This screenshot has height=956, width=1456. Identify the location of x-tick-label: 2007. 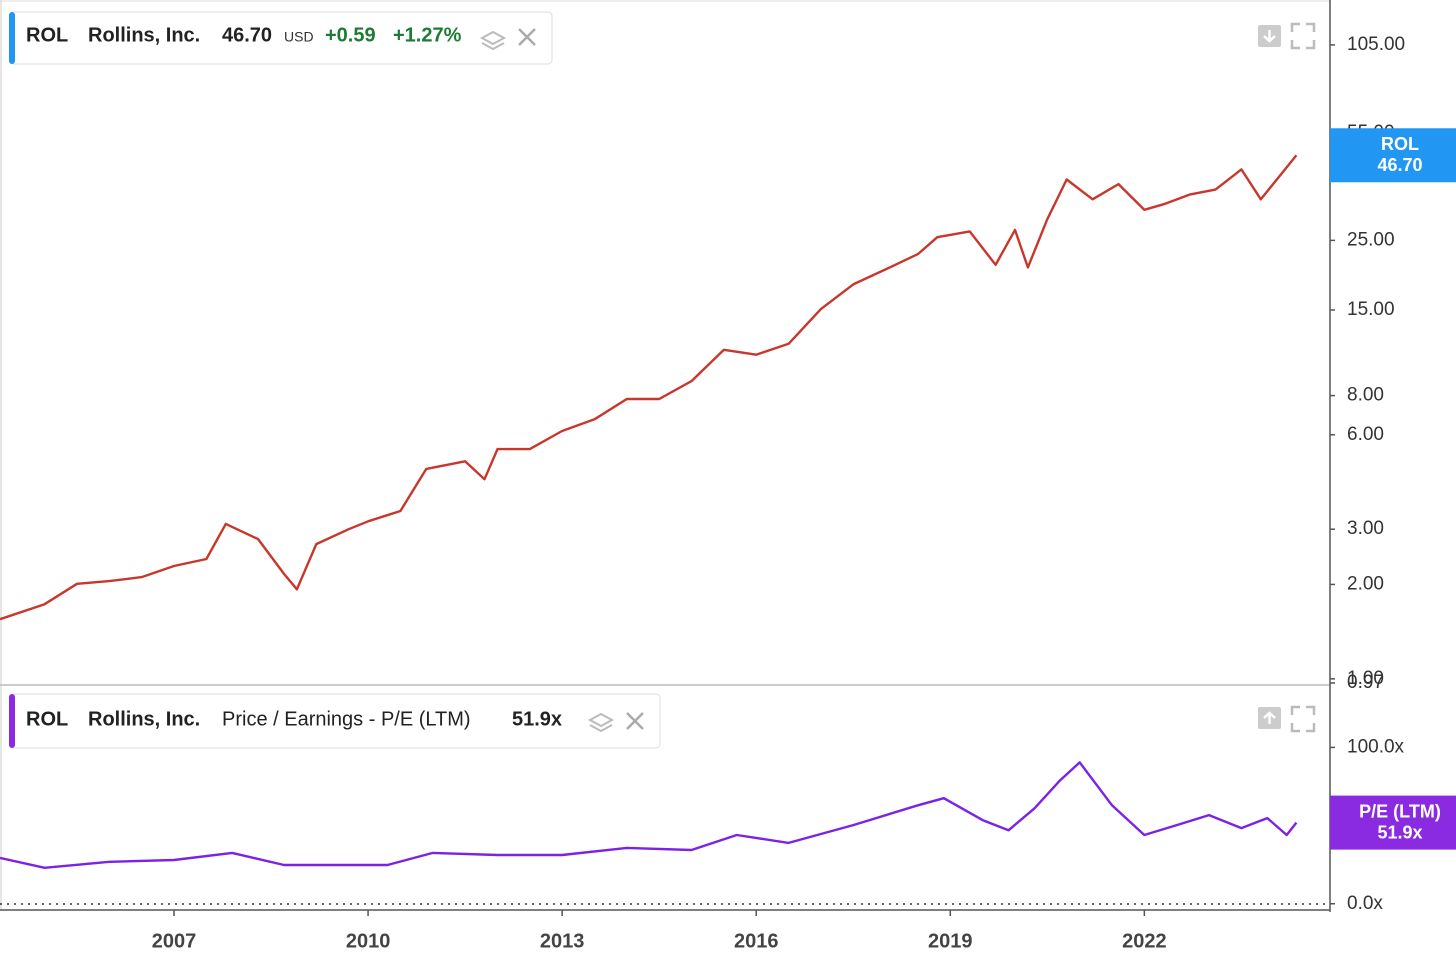
(174, 941).